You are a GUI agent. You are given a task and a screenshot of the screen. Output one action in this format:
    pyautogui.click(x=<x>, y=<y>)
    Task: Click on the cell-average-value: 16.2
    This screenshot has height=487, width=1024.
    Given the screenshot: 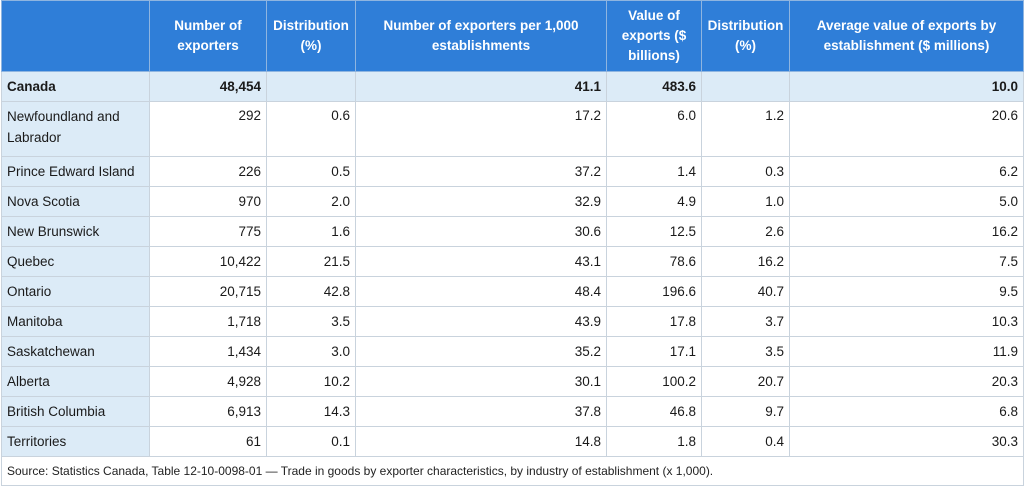 What is the action you would take?
    pyautogui.click(x=906, y=231)
    